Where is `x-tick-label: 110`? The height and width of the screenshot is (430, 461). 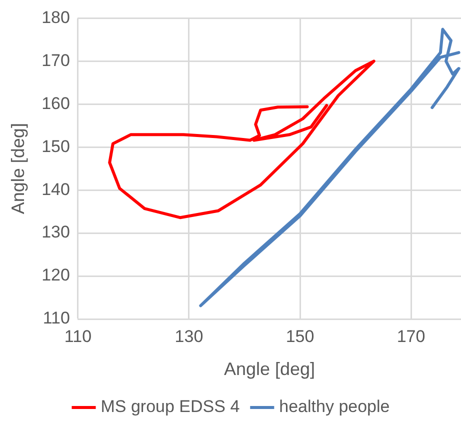 x-tick-label: 110 is located at coordinates (78, 336).